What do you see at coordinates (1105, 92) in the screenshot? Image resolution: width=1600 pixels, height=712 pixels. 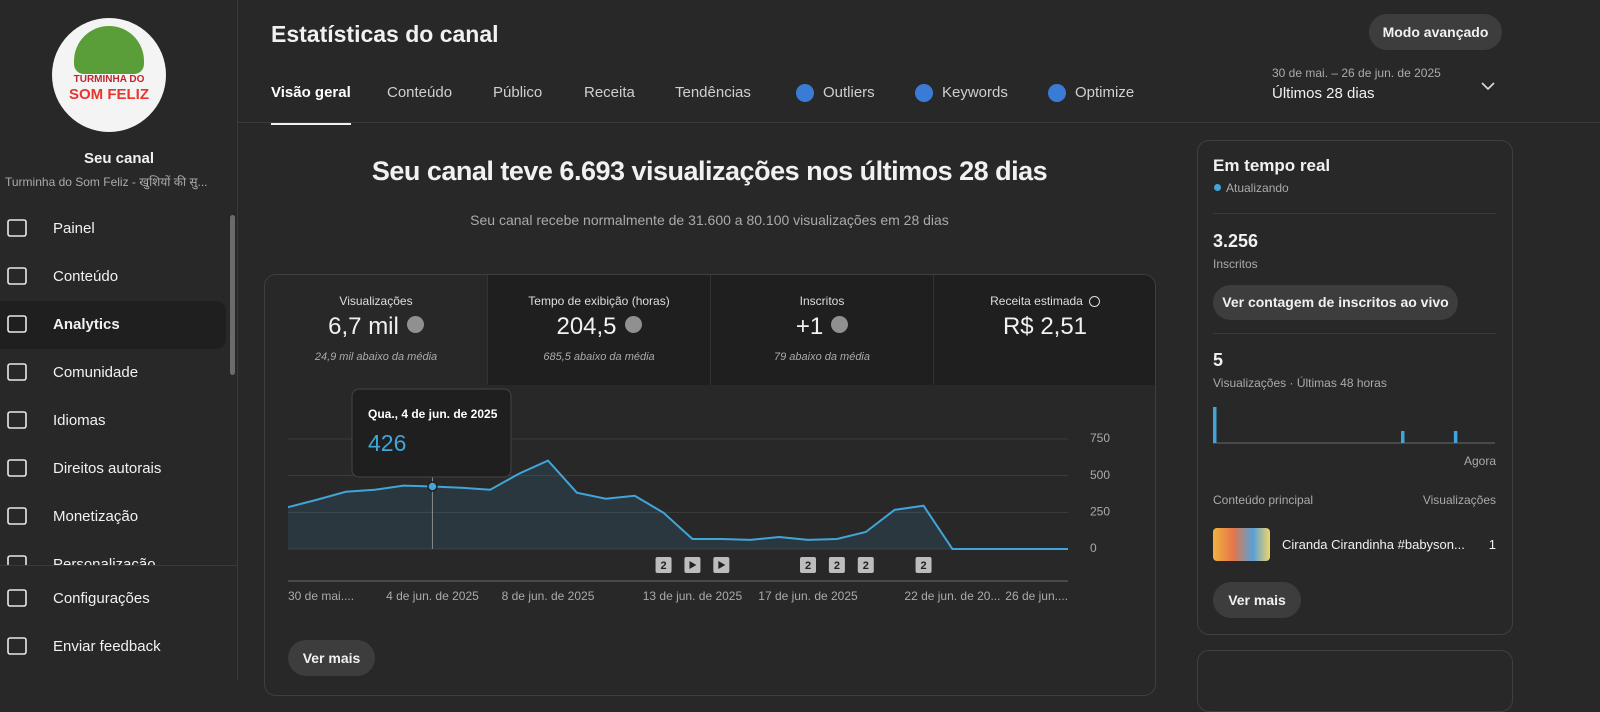 I see `tab-label: Optimize` at bounding box center [1105, 92].